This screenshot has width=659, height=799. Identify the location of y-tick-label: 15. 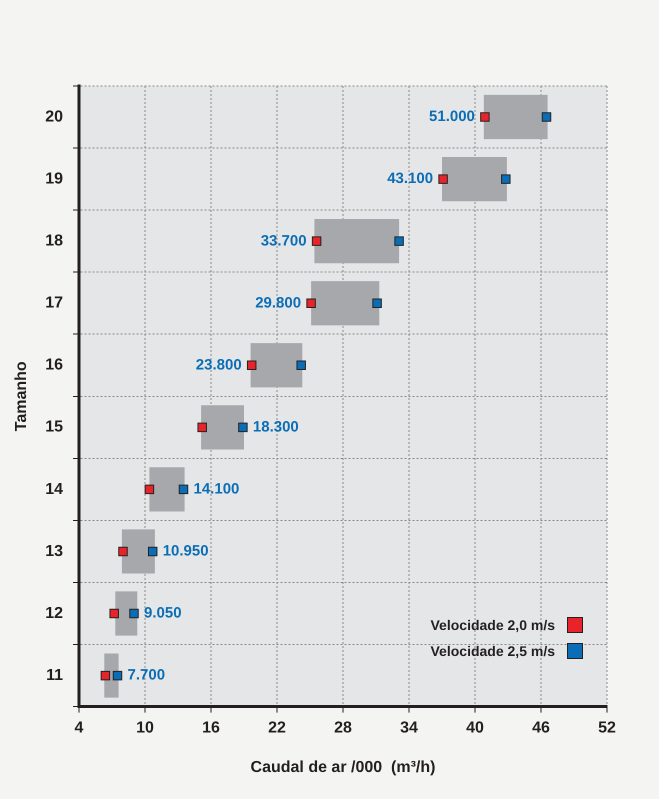
(54, 427).